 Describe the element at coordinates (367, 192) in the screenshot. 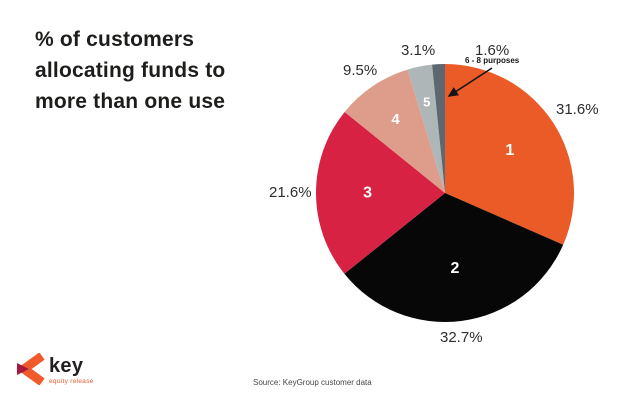

I see `pie-slice-number-3: 3` at that location.